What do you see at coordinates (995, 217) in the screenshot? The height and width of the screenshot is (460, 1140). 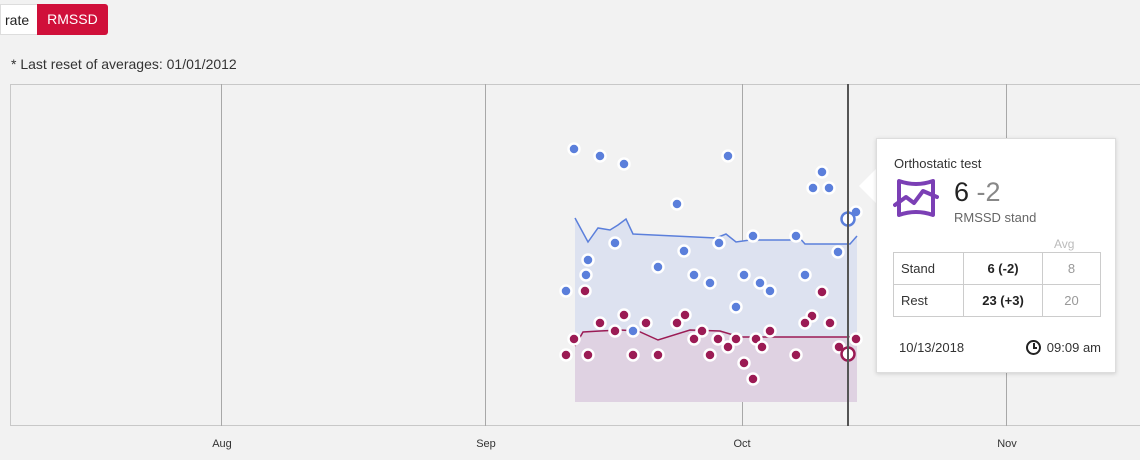 I see `tooltip-subtitle: RMSSD stand` at bounding box center [995, 217].